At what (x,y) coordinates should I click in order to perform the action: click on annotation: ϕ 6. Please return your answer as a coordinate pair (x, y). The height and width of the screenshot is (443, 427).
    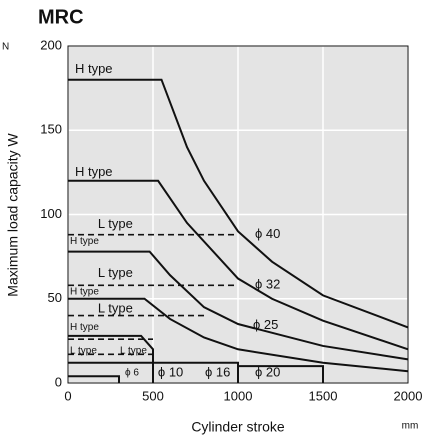
    Looking at the image, I should click on (132, 373).